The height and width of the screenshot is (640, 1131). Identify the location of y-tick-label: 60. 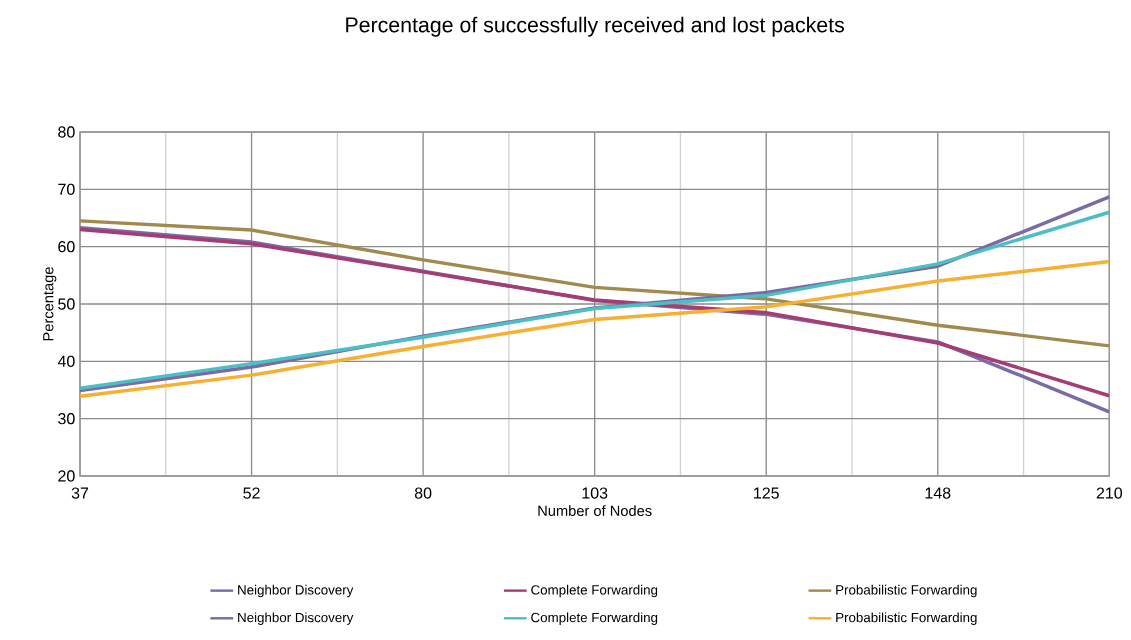
(66, 247).